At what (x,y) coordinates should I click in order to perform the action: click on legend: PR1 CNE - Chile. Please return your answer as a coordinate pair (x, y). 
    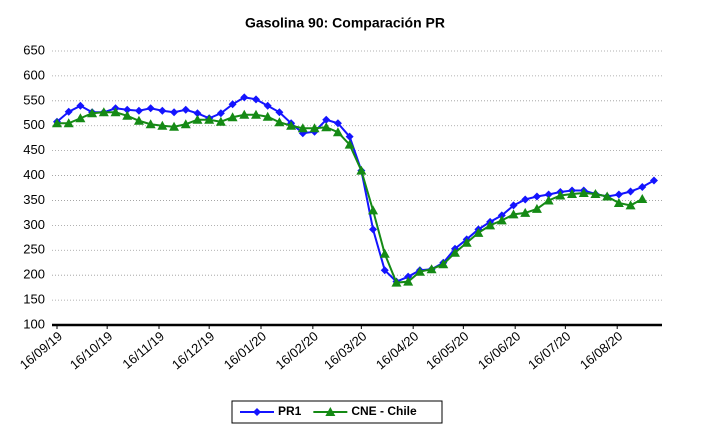
    Looking at the image, I should click on (337, 412).